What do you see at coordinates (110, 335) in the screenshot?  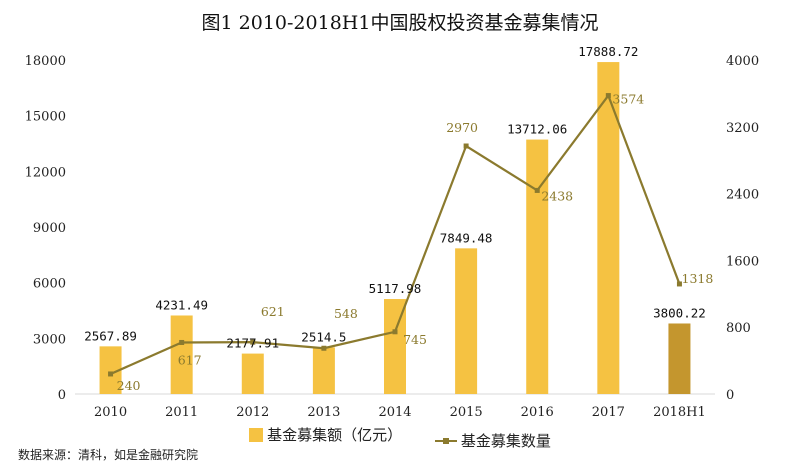 I see `bar-value-label: 2567.89` at bounding box center [110, 335].